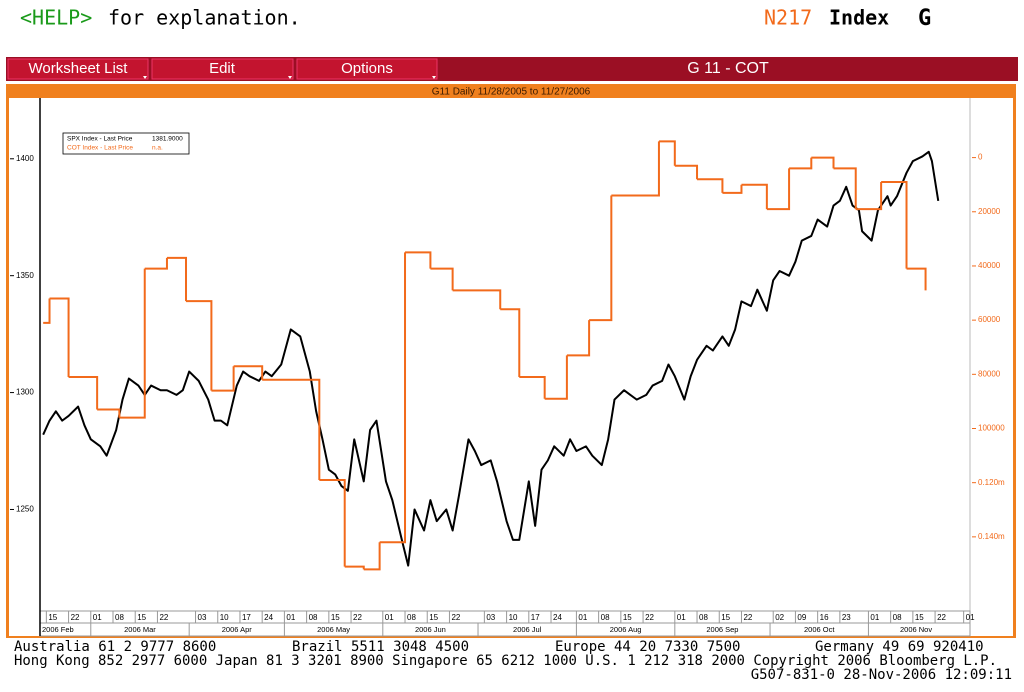 The width and height of the screenshot is (1024, 692). Describe the element at coordinates (126, 143) in the screenshot. I see `legend` at that location.